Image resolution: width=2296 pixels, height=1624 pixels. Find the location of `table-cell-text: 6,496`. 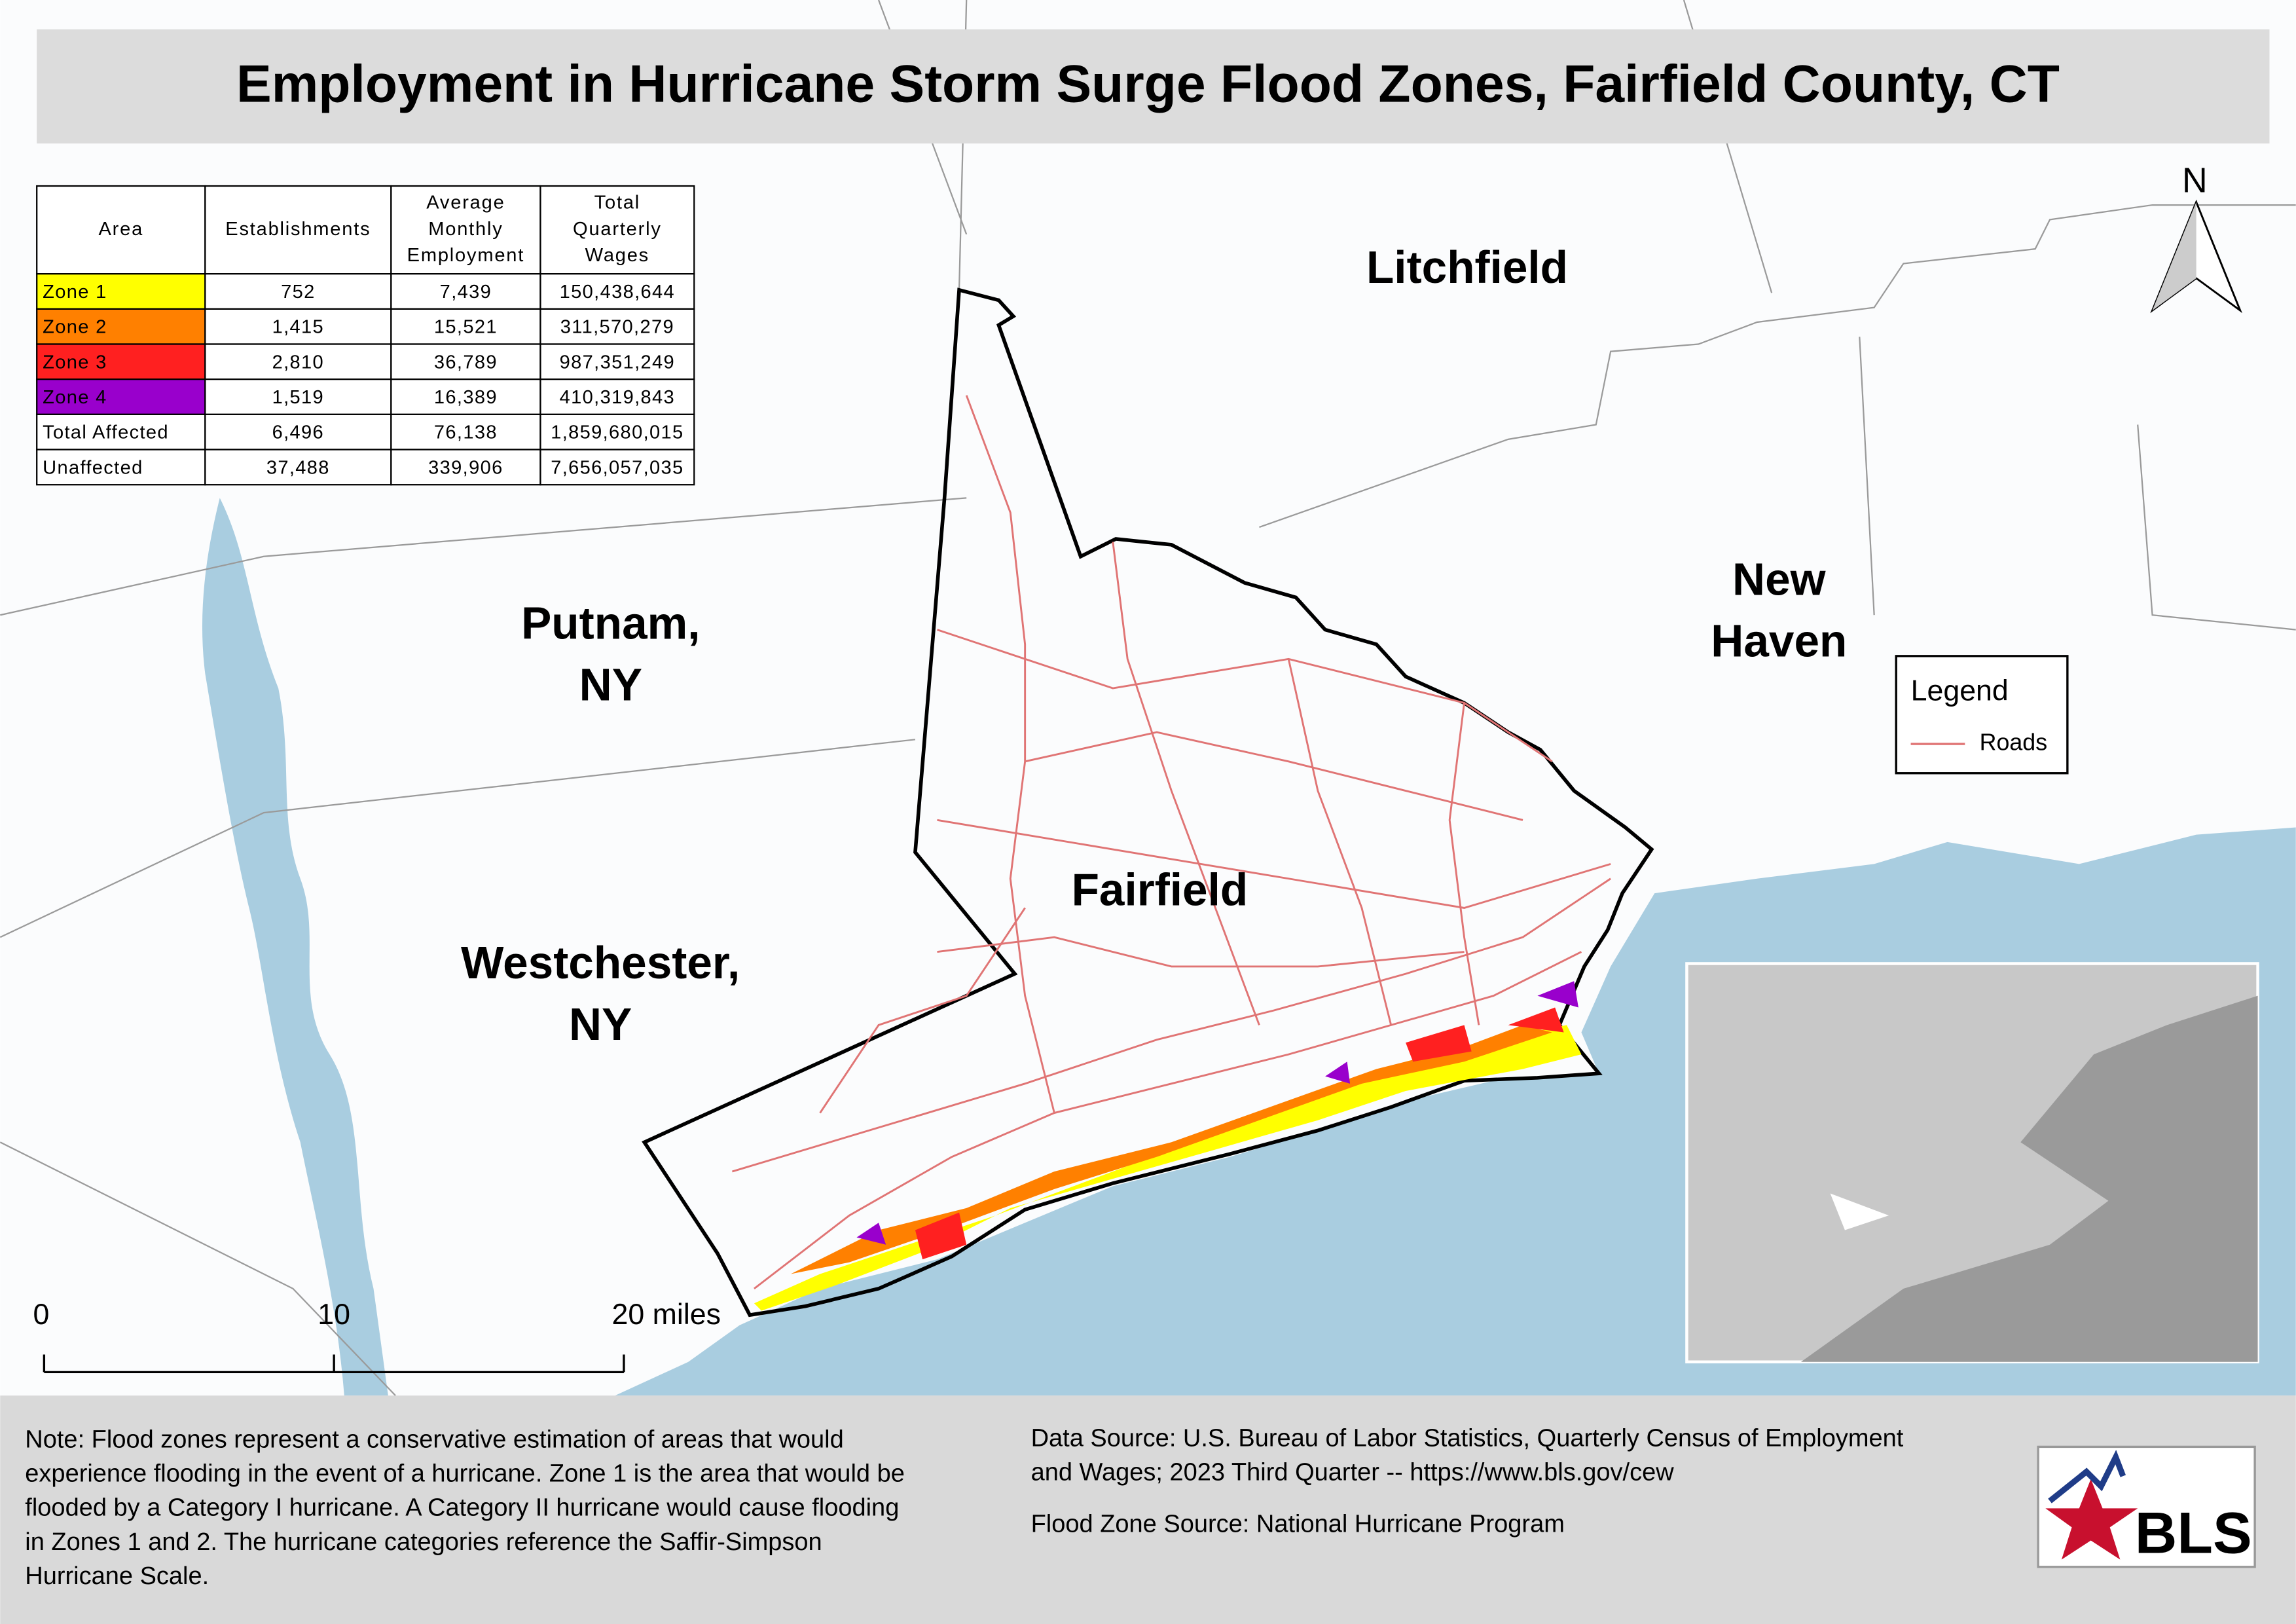

table-cell-text: 6,496 is located at coordinates (298, 432).